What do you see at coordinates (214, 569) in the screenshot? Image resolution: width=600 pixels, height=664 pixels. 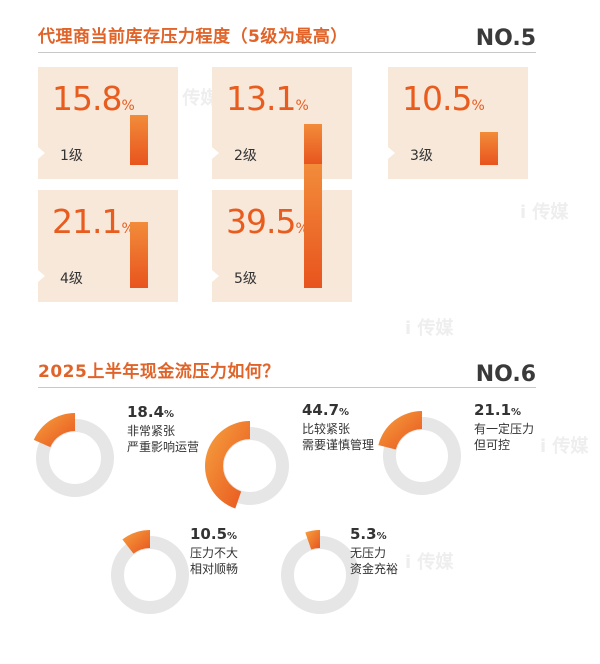 I see `category-label-line: 相对顺畅` at bounding box center [214, 569].